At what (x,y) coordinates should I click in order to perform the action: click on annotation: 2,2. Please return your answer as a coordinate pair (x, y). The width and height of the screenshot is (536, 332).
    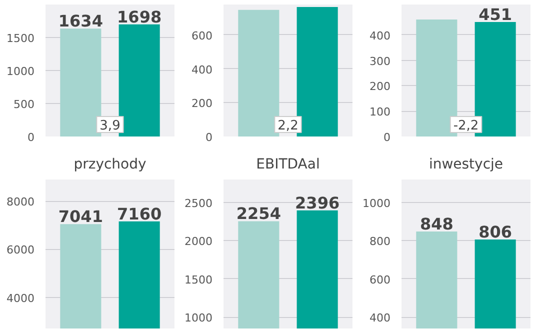
    Looking at the image, I should click on (288, 126).